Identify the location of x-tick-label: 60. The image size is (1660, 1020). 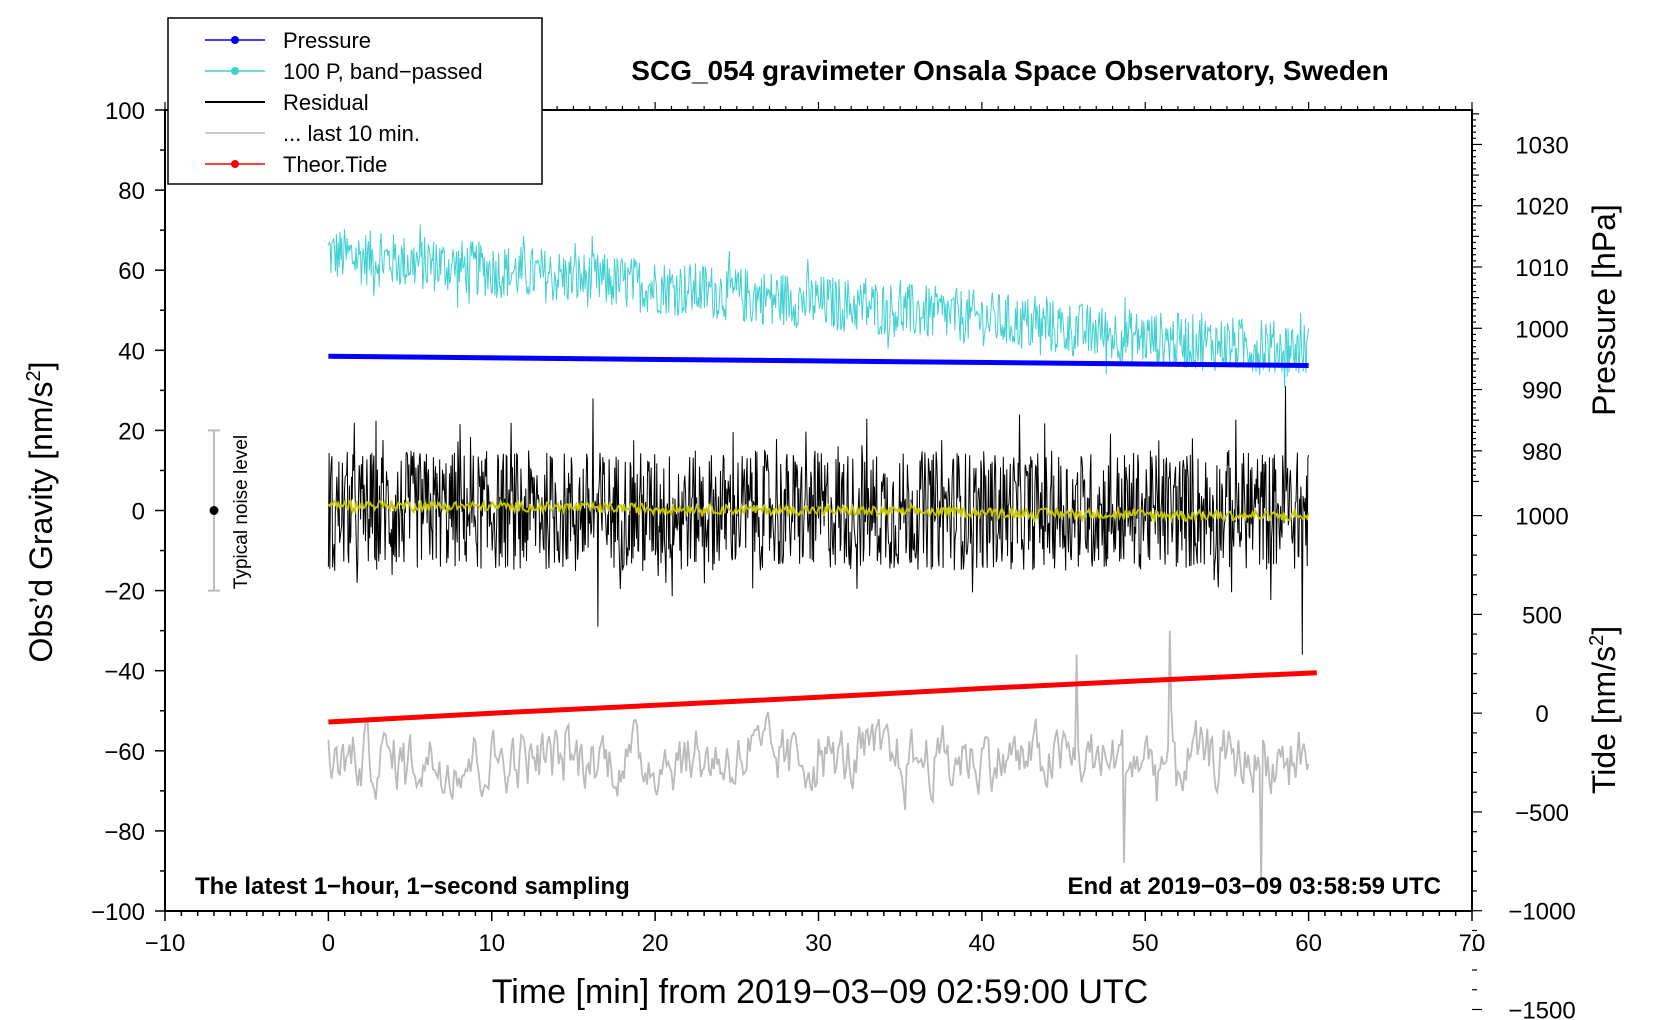
(1308, 943).